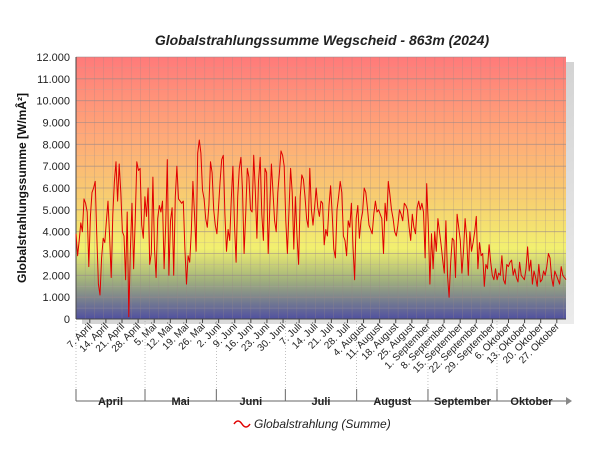  I want to click on legend: Globalstrahlung (Summe), so click(312, 424).